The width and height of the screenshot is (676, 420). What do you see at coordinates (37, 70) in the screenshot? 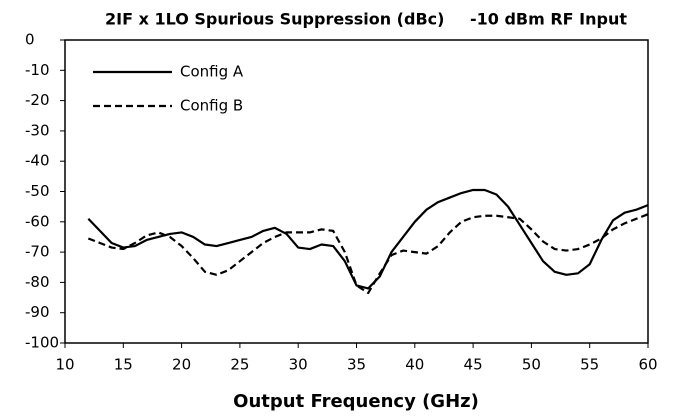
I see `y-tick-label: -10` at bounding box center [37, 70].